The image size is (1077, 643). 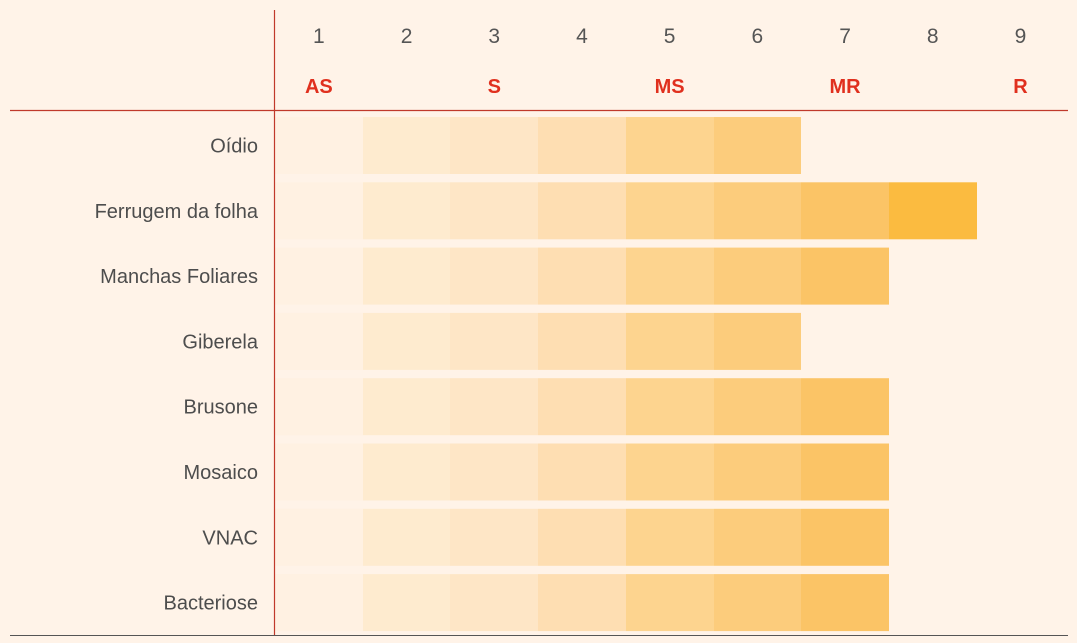 I want to click on row-label-bacteriose: Bacteriose, so click(x=211, y=604).